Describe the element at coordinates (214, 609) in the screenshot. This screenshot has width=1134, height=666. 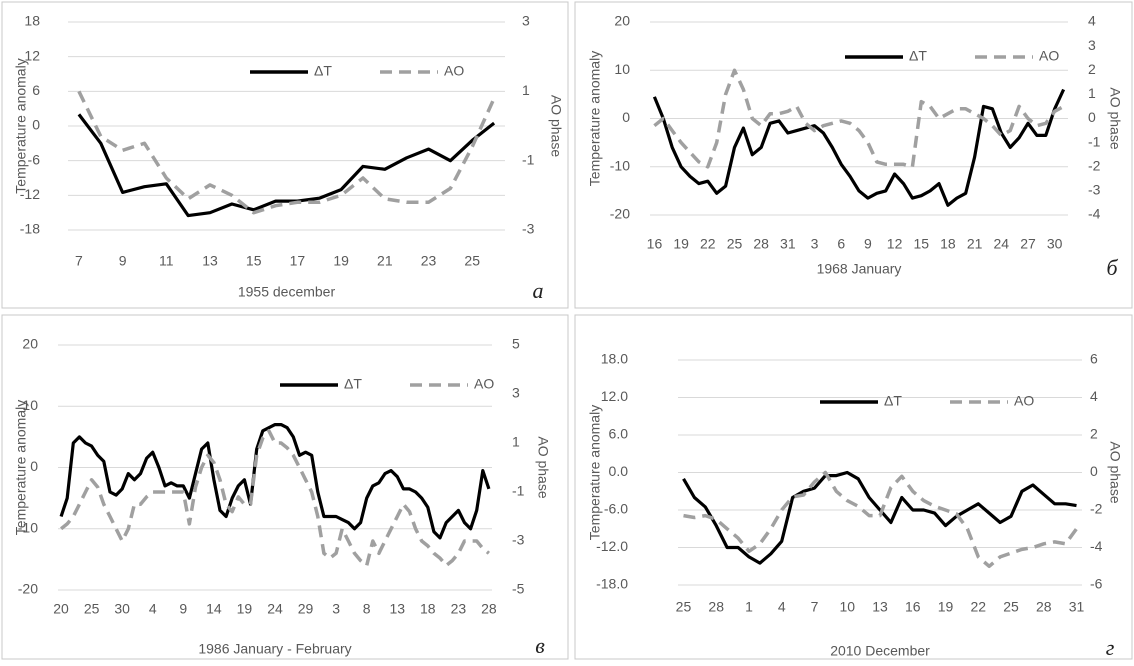
I see `x-tick-label: 14` at that location.